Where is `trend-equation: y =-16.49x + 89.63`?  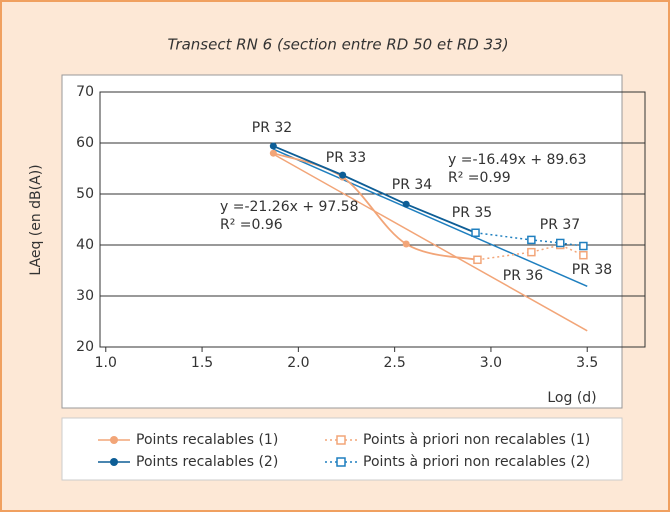 trend-equation: y =-16.49x + 89.63 is located at coordinates (517, 160).